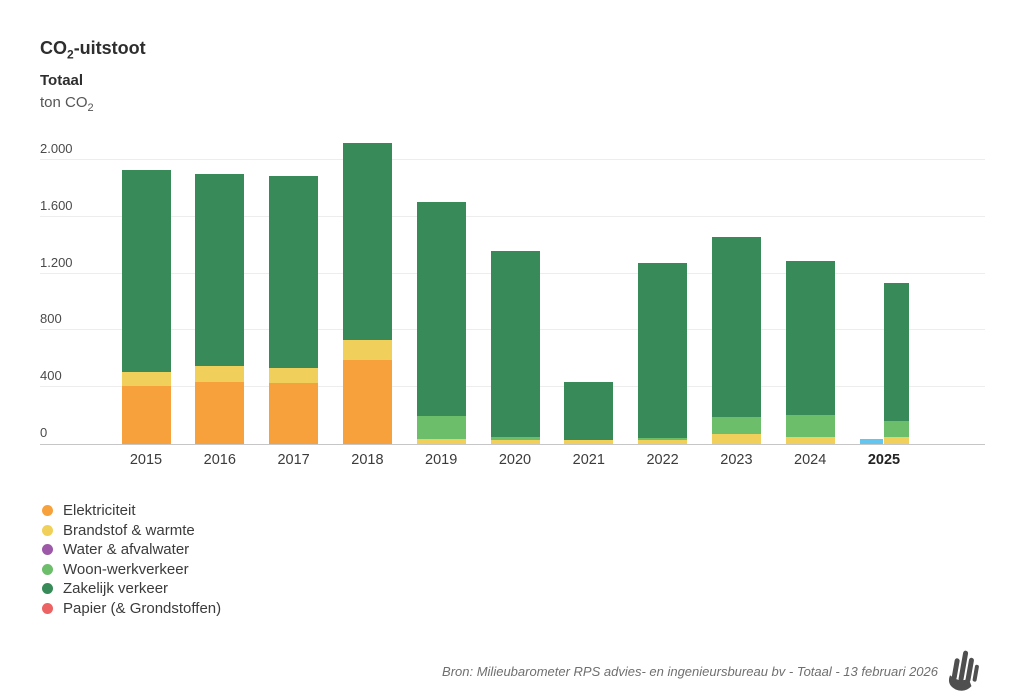 The image size is (1024, 696). What do you see at coordinates (126, 569) in the screenshot?
I see `legend-label-woonwerk: Woon-werkverkeer` at bounding box center [126, 569].